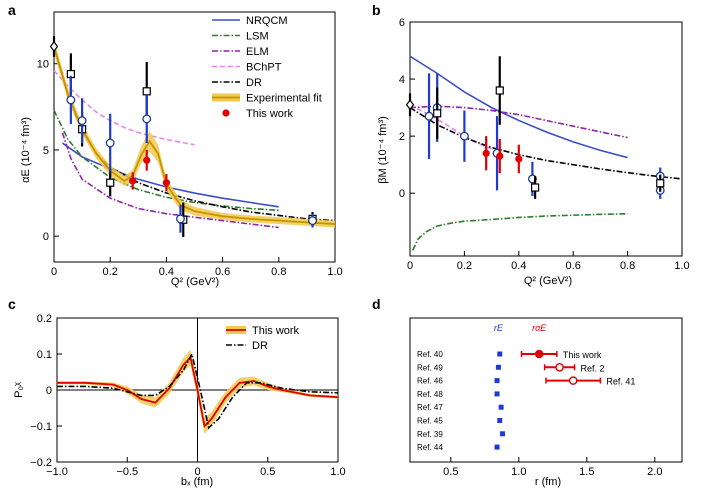 Image resolution: width=704 pixels, height=498 pixels. What do you see at coordinates (430, 381) in the screenshot?
I see `row-label: Ref. 46` at bounding box center [430, 381].